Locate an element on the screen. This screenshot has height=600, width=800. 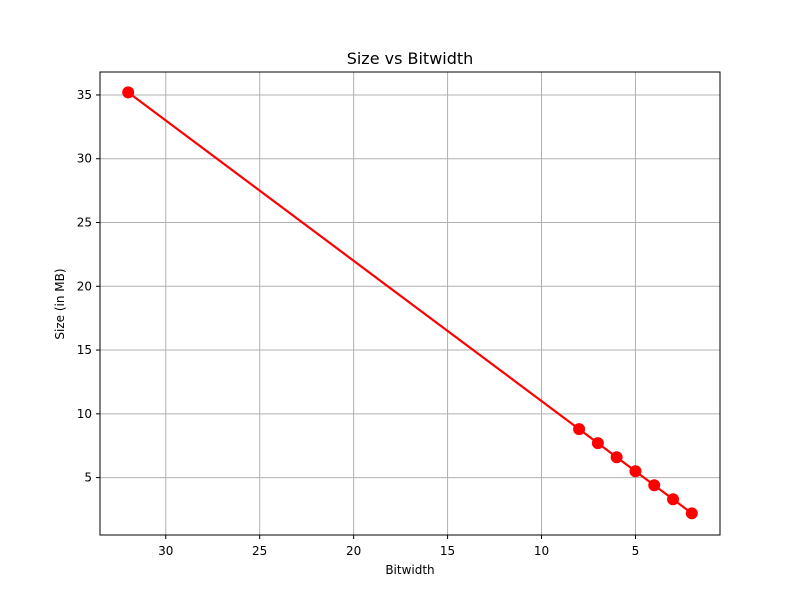
x-axis-label: Bitwidth is located at coordinates (409, 570).